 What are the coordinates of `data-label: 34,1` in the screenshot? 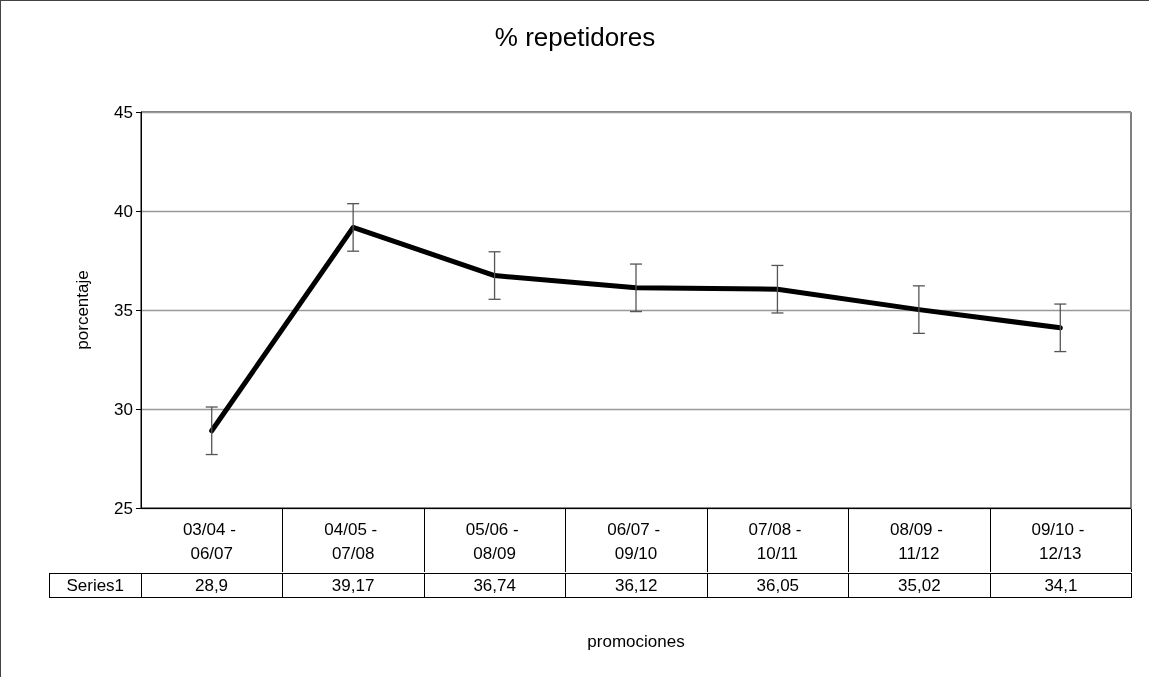 It's located at (1061, 585).